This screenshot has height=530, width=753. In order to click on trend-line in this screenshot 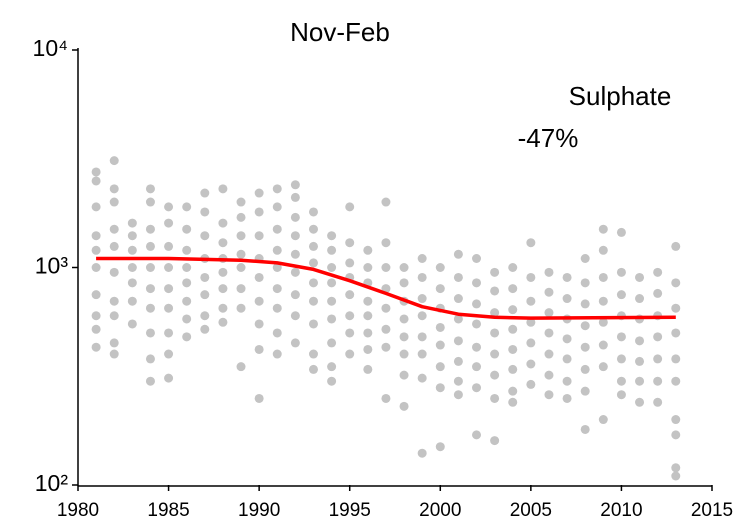, I will do `click(386, 288)`.